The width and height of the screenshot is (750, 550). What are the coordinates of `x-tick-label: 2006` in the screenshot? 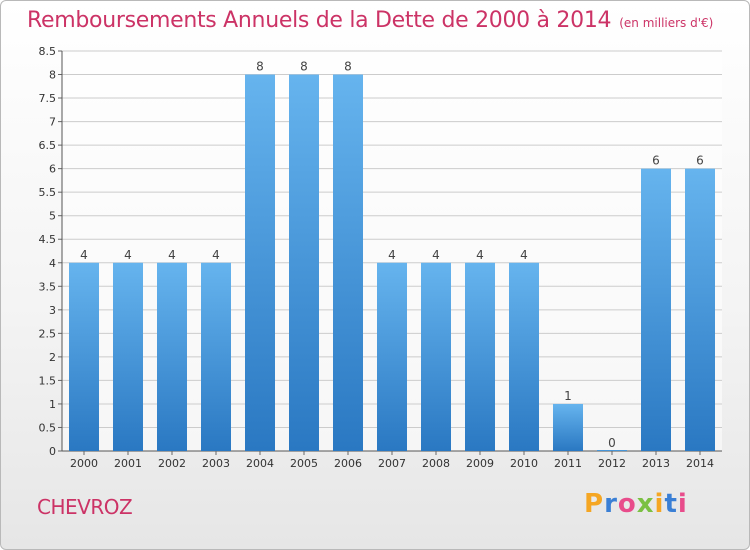 It's located at (348, 463).